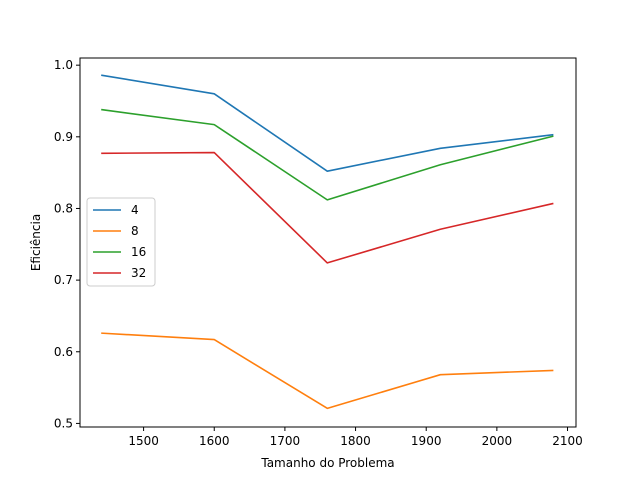  I want to click on legend-box, so click(121, 242).